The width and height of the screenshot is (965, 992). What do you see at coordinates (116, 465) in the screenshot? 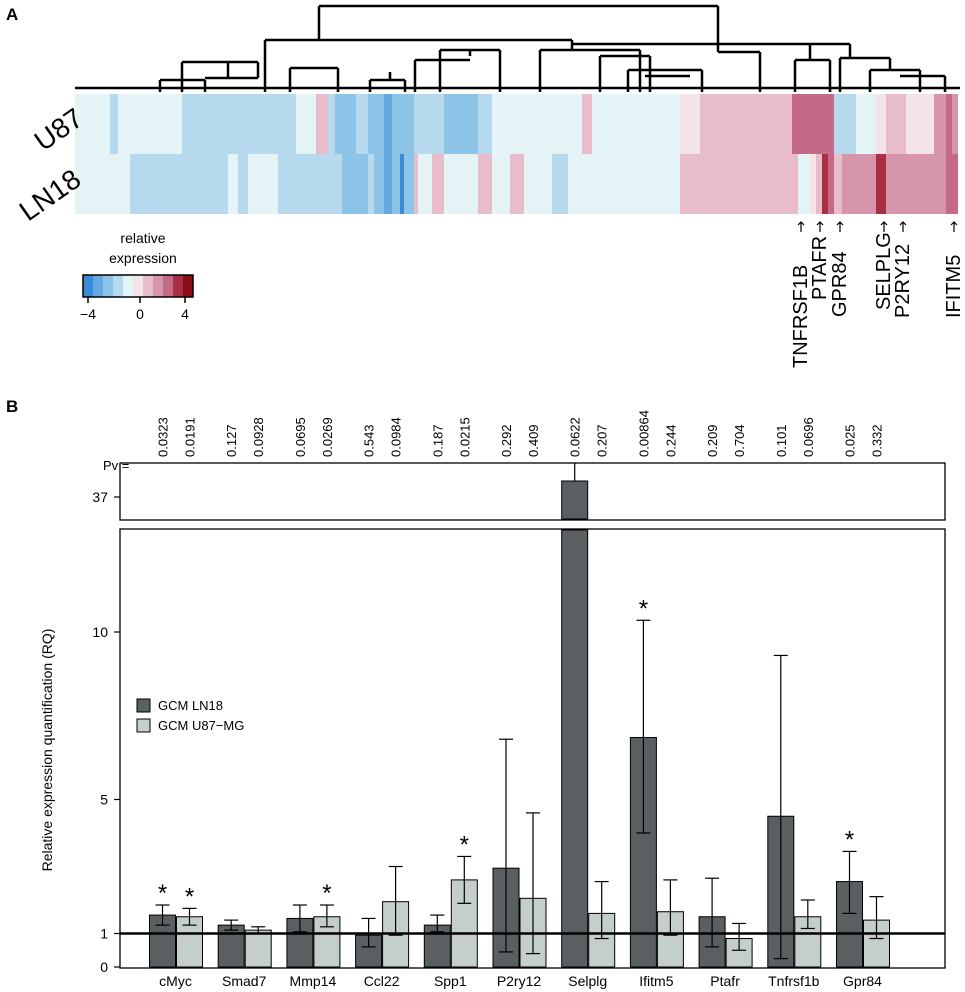
I see `pv-prefix: Pv =` at bounding box center [116, 465].